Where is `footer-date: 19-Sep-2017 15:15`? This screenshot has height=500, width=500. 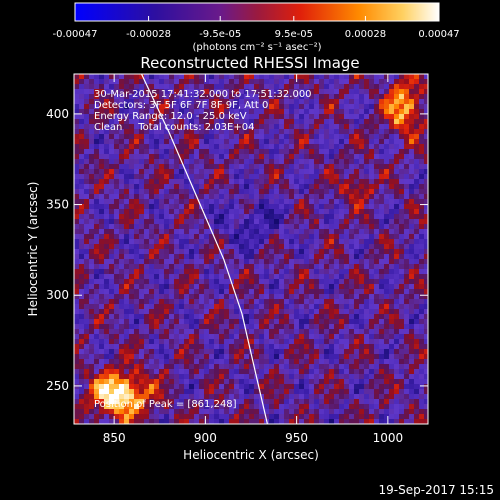
footer-date: 19-Sep-2017 15:15 is located at coordinates (436, 490).